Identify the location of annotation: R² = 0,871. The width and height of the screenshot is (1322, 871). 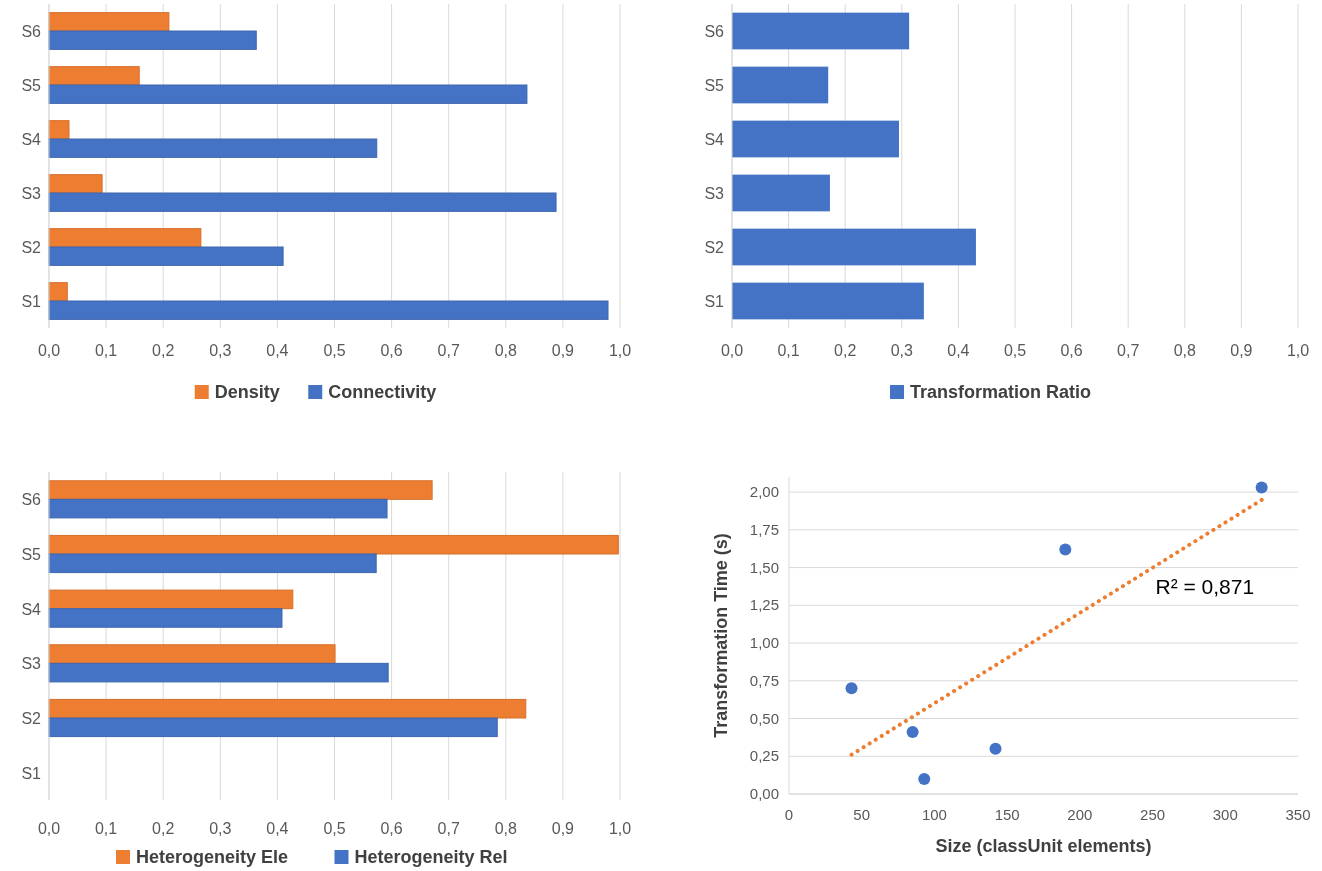
(1205, 587).